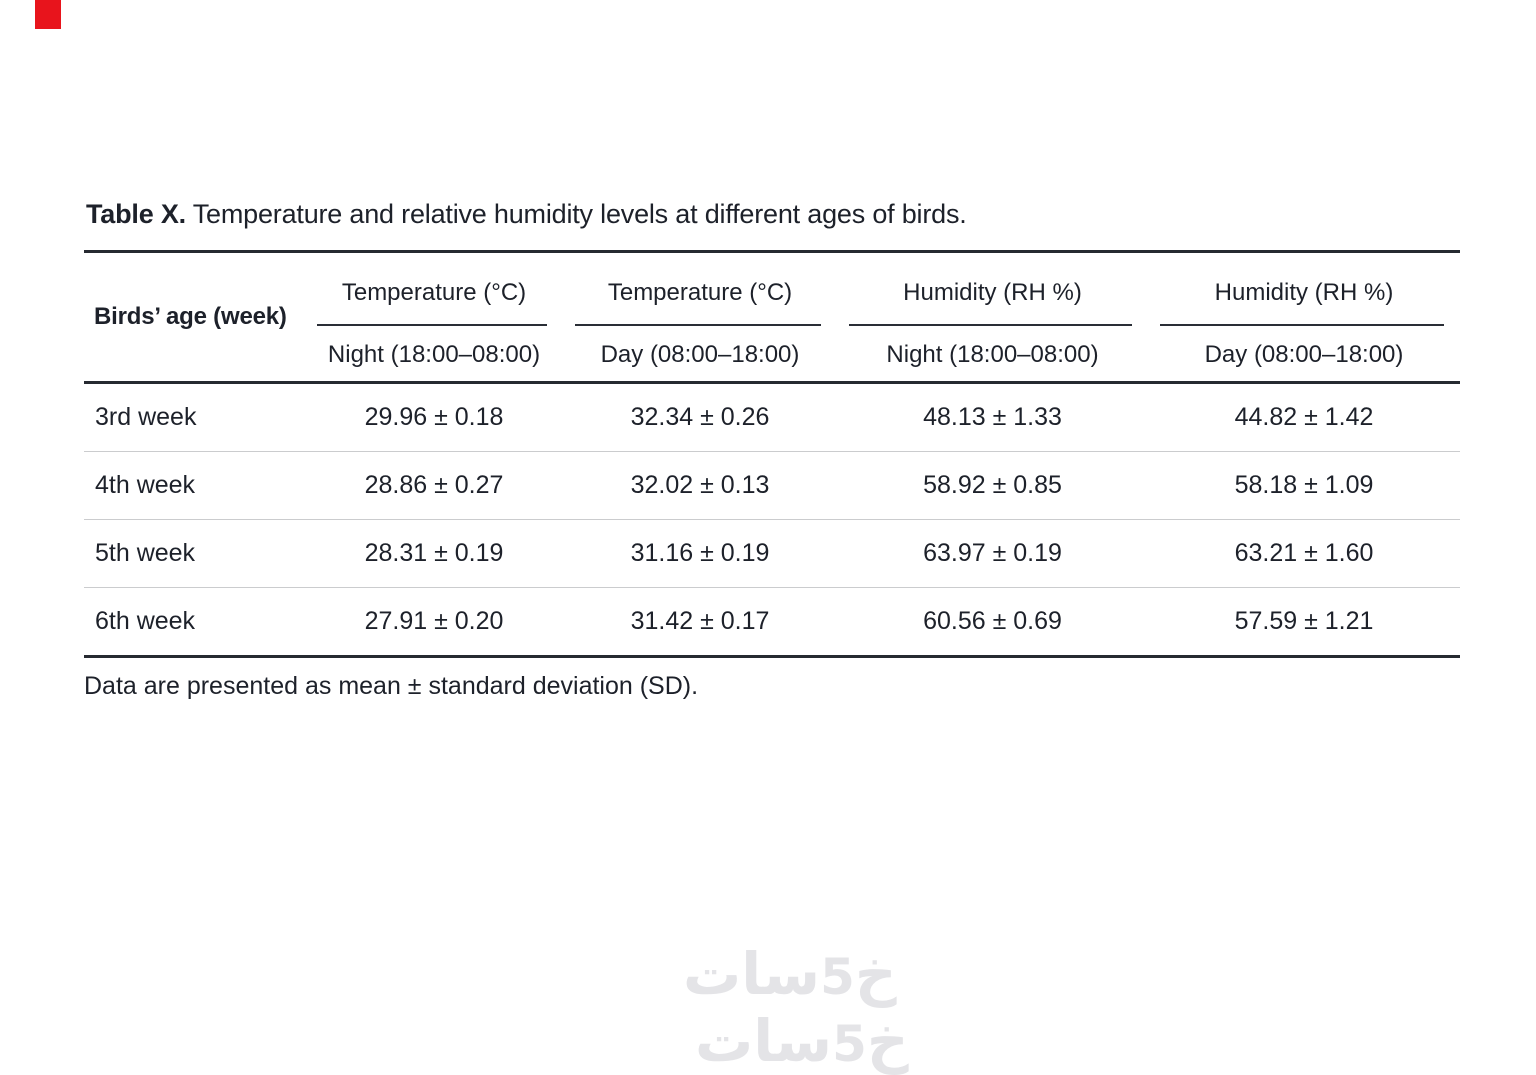  I want to click on column-period-header-hum-day: Day (08:00–18:00), so click(1304, 354).